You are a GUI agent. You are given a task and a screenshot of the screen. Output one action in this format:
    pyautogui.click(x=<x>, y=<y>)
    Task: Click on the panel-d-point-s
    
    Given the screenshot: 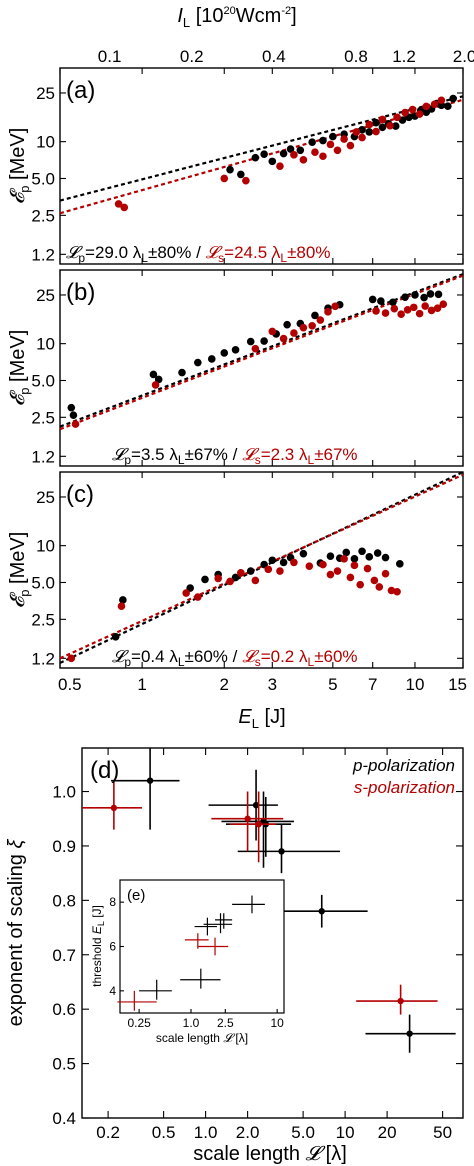 What is the action you would take?
    pyautogui.click(x=258, y=824)
    